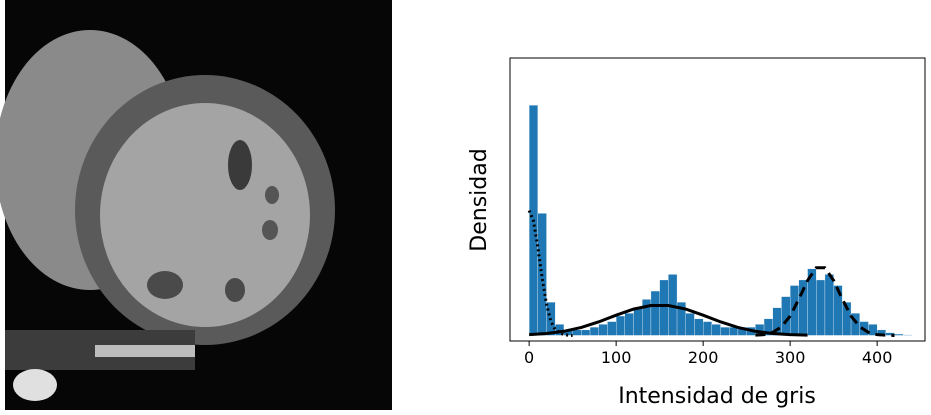 The image size is (931, 415). I want to click on x-tick-label: 0, so click(529, 357).